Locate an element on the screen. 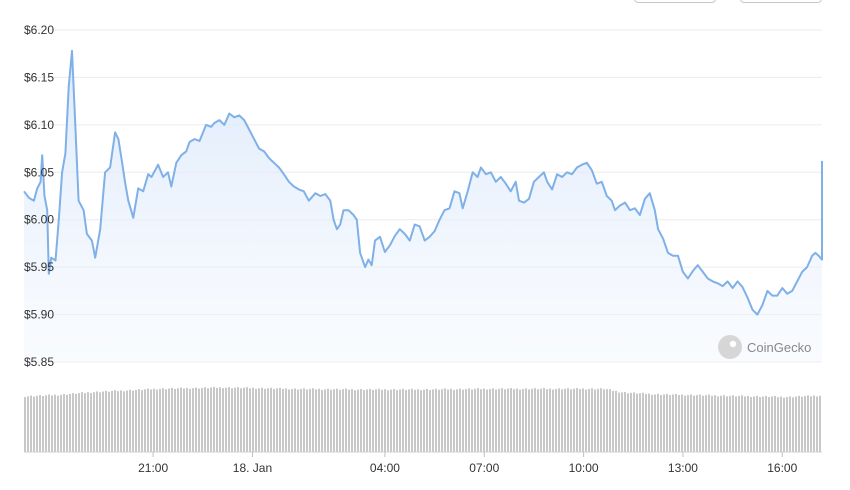 Image resolution: width=850 pixels, height=490 pixels. y-tick-label: $5.90 is located at coordinates (39, 315).